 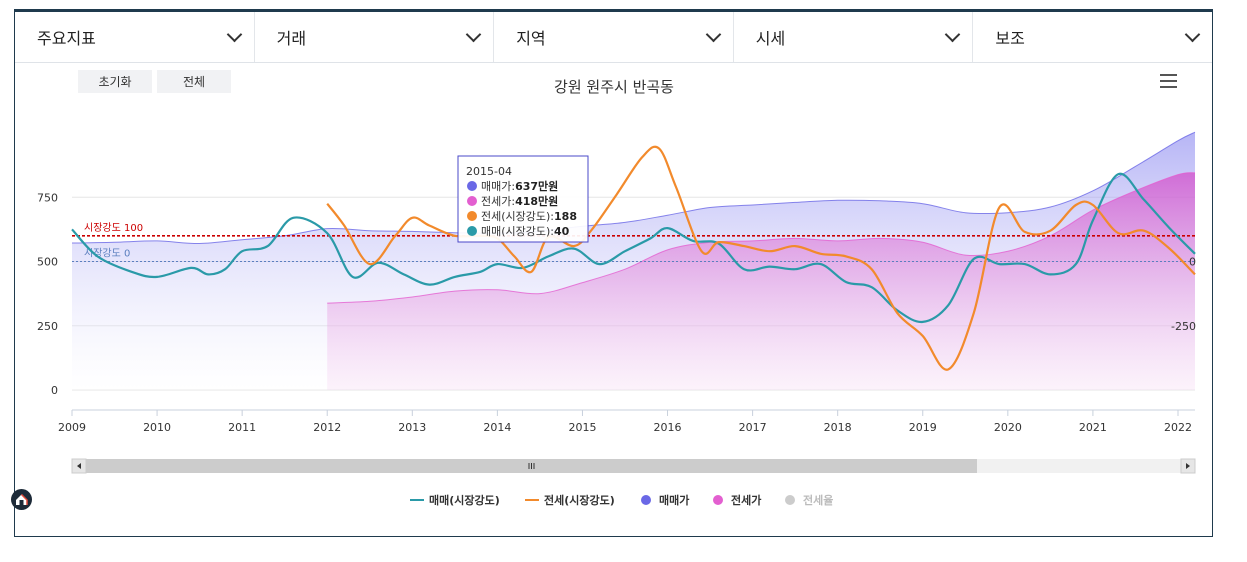 I want to click on legend-item-label: 전세(시장강도), so click(x=579, y=500).